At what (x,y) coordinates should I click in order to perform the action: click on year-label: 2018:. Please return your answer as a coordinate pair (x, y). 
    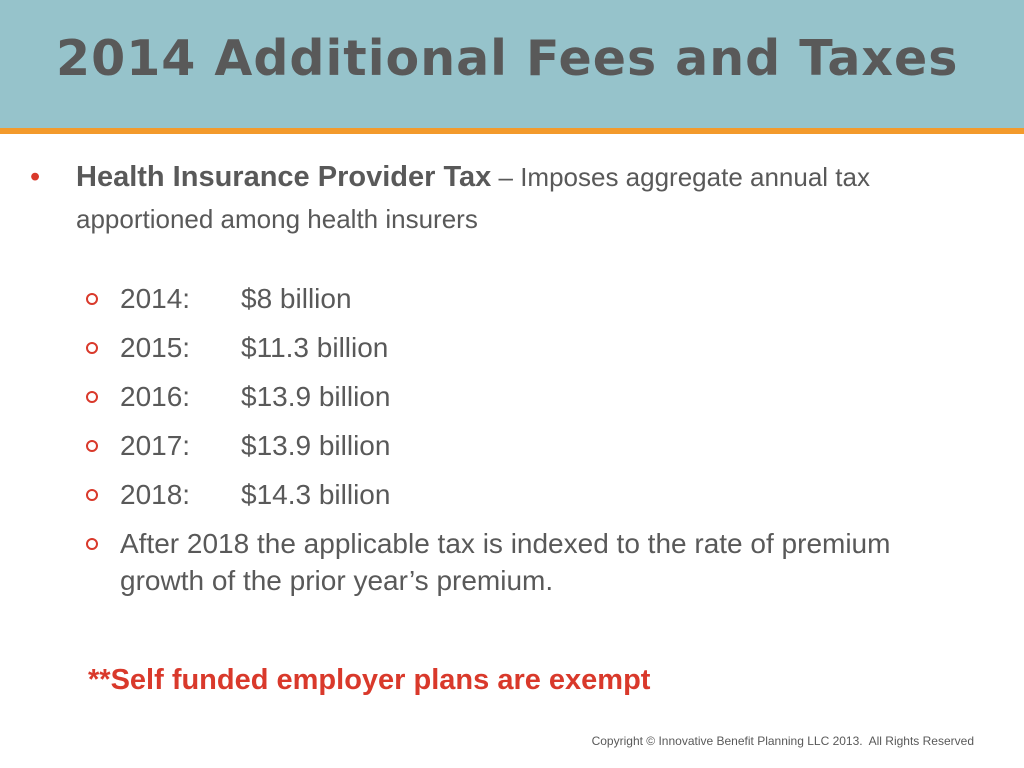
    Looking at the image, I should click on (155, 494).